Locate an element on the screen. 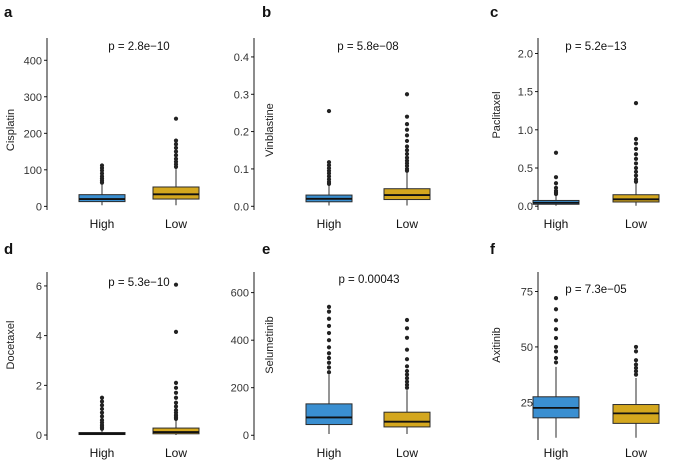 The image size is (685, 460). y-tick-label: 0.1 is located at coordinates (241, 170).